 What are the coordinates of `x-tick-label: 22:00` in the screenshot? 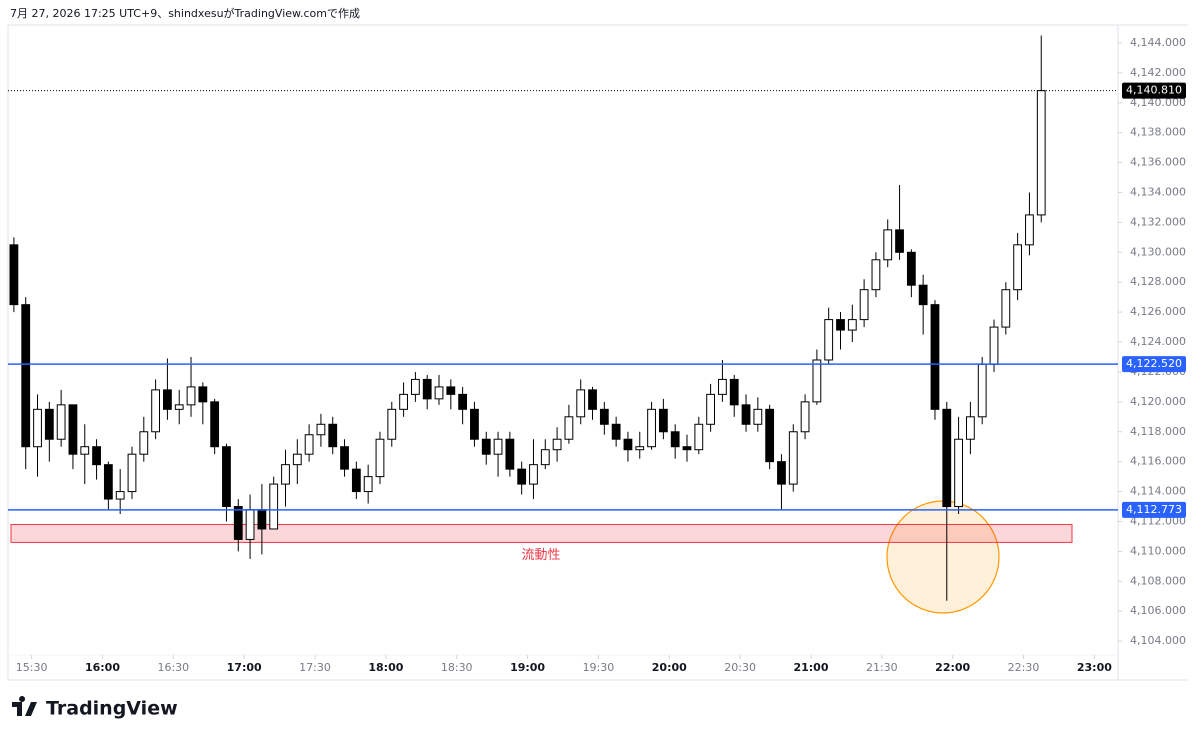 It's located at (952, 667).